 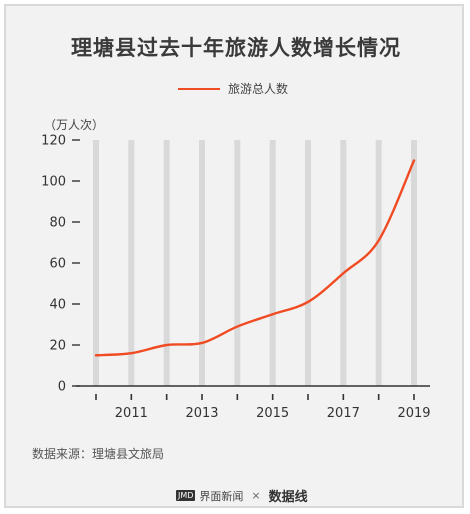 I want to click on data-source-note: 数据来源：理塘县文旅局, so click(x=98, y=454).